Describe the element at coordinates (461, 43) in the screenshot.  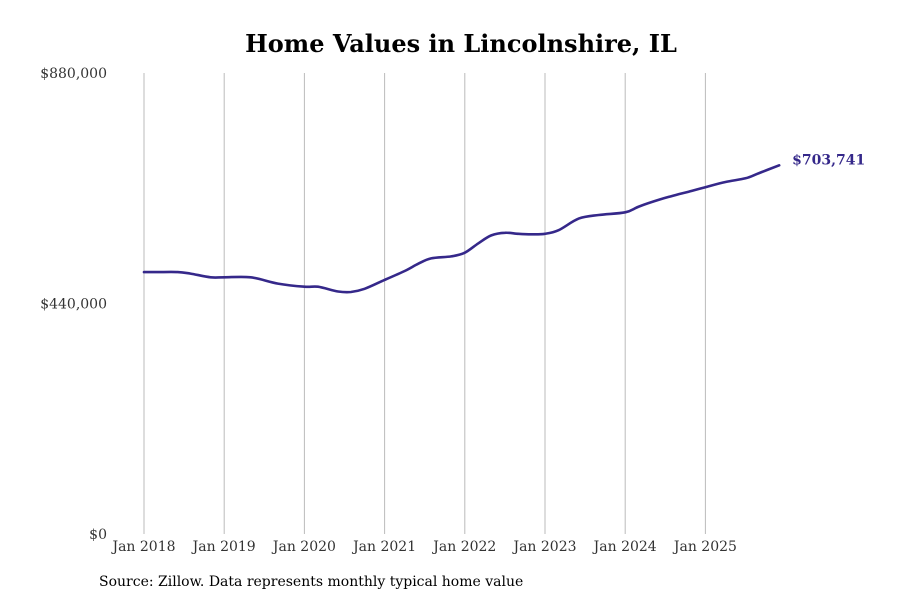
I see `chart-title: Home Values in Lincolnshire, IL` at that location.